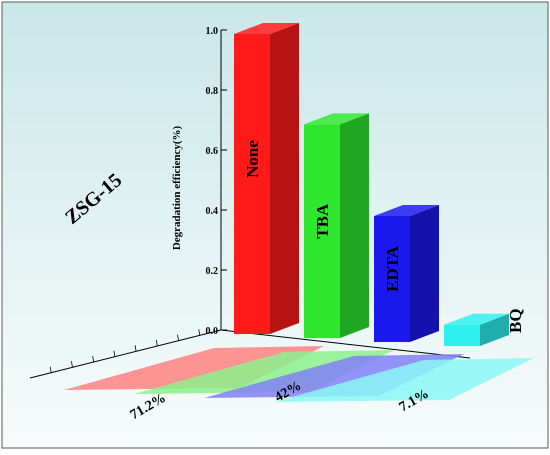 The height and width of the screenshot is (455, 550). What do you see at coordinates (212, 151) in the screenshot?
I see `y-tick-label: 0.6` at bounding box center [212, 151].